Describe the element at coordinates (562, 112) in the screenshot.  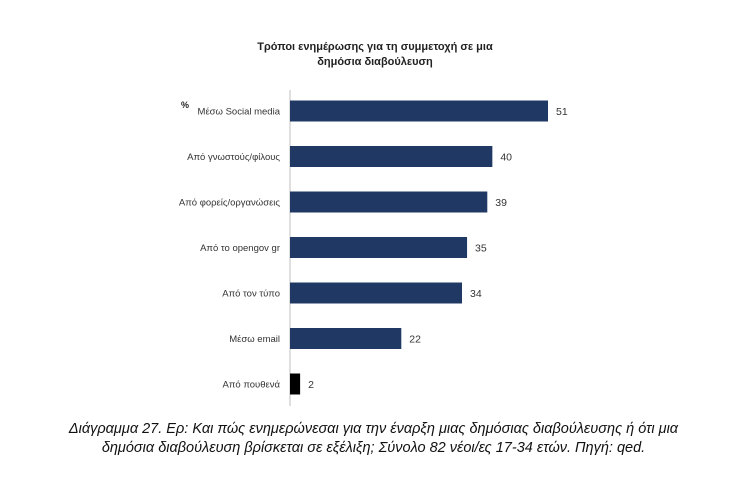
I see `value-label-0: 51` at that location.